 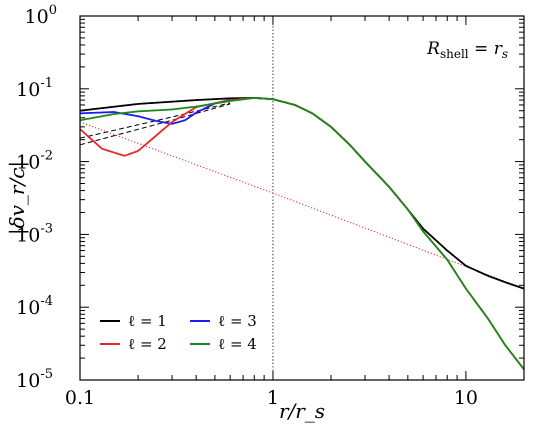 What do you see at coordinates (46, 156) in the screenshot?
I see `y-tick-exp: -2` at bounding box center [46, 156].